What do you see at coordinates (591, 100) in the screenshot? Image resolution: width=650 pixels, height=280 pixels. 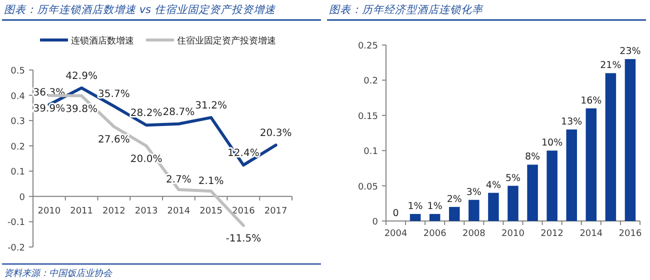 I see `data-label: 16%` at bounding box center [591, 100].